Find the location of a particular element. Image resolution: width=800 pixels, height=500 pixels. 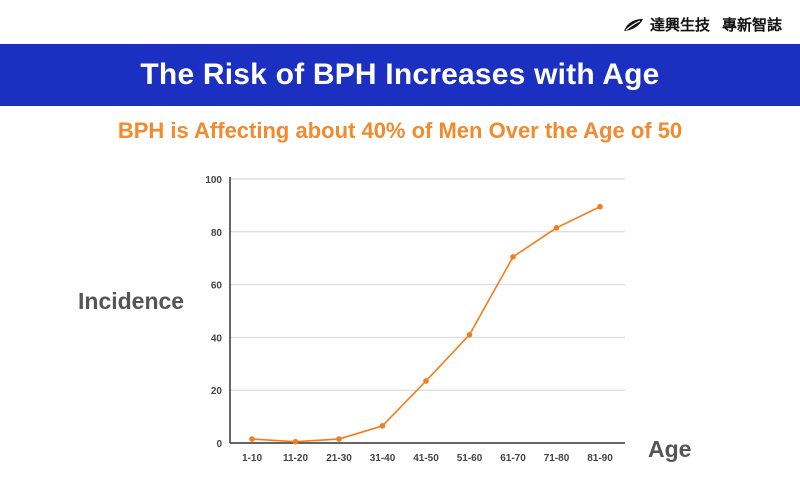

y-tick-label: 100 is located at coordinates (213, 180).